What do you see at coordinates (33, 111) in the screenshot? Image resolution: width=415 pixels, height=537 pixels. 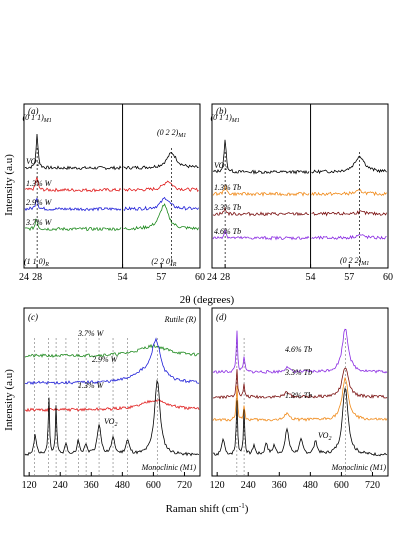 I see `panel-label: (a)` at bounding box center [33, 111].